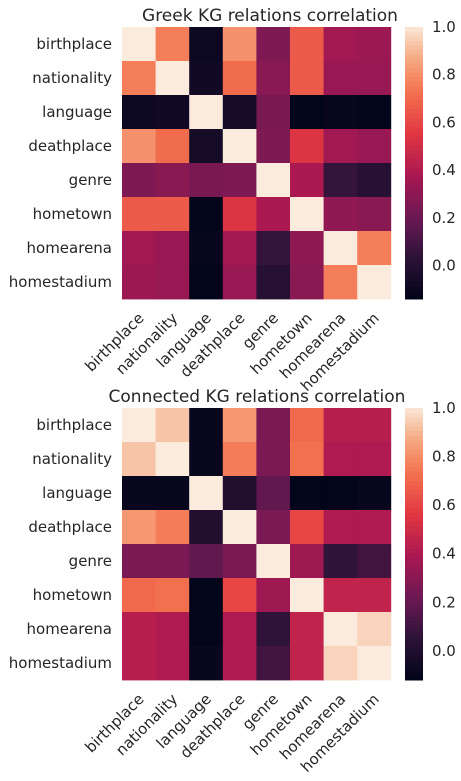 This screenshot has width=461, height=781. I want to click on y-tick-label: hometown, so click(72, 214).